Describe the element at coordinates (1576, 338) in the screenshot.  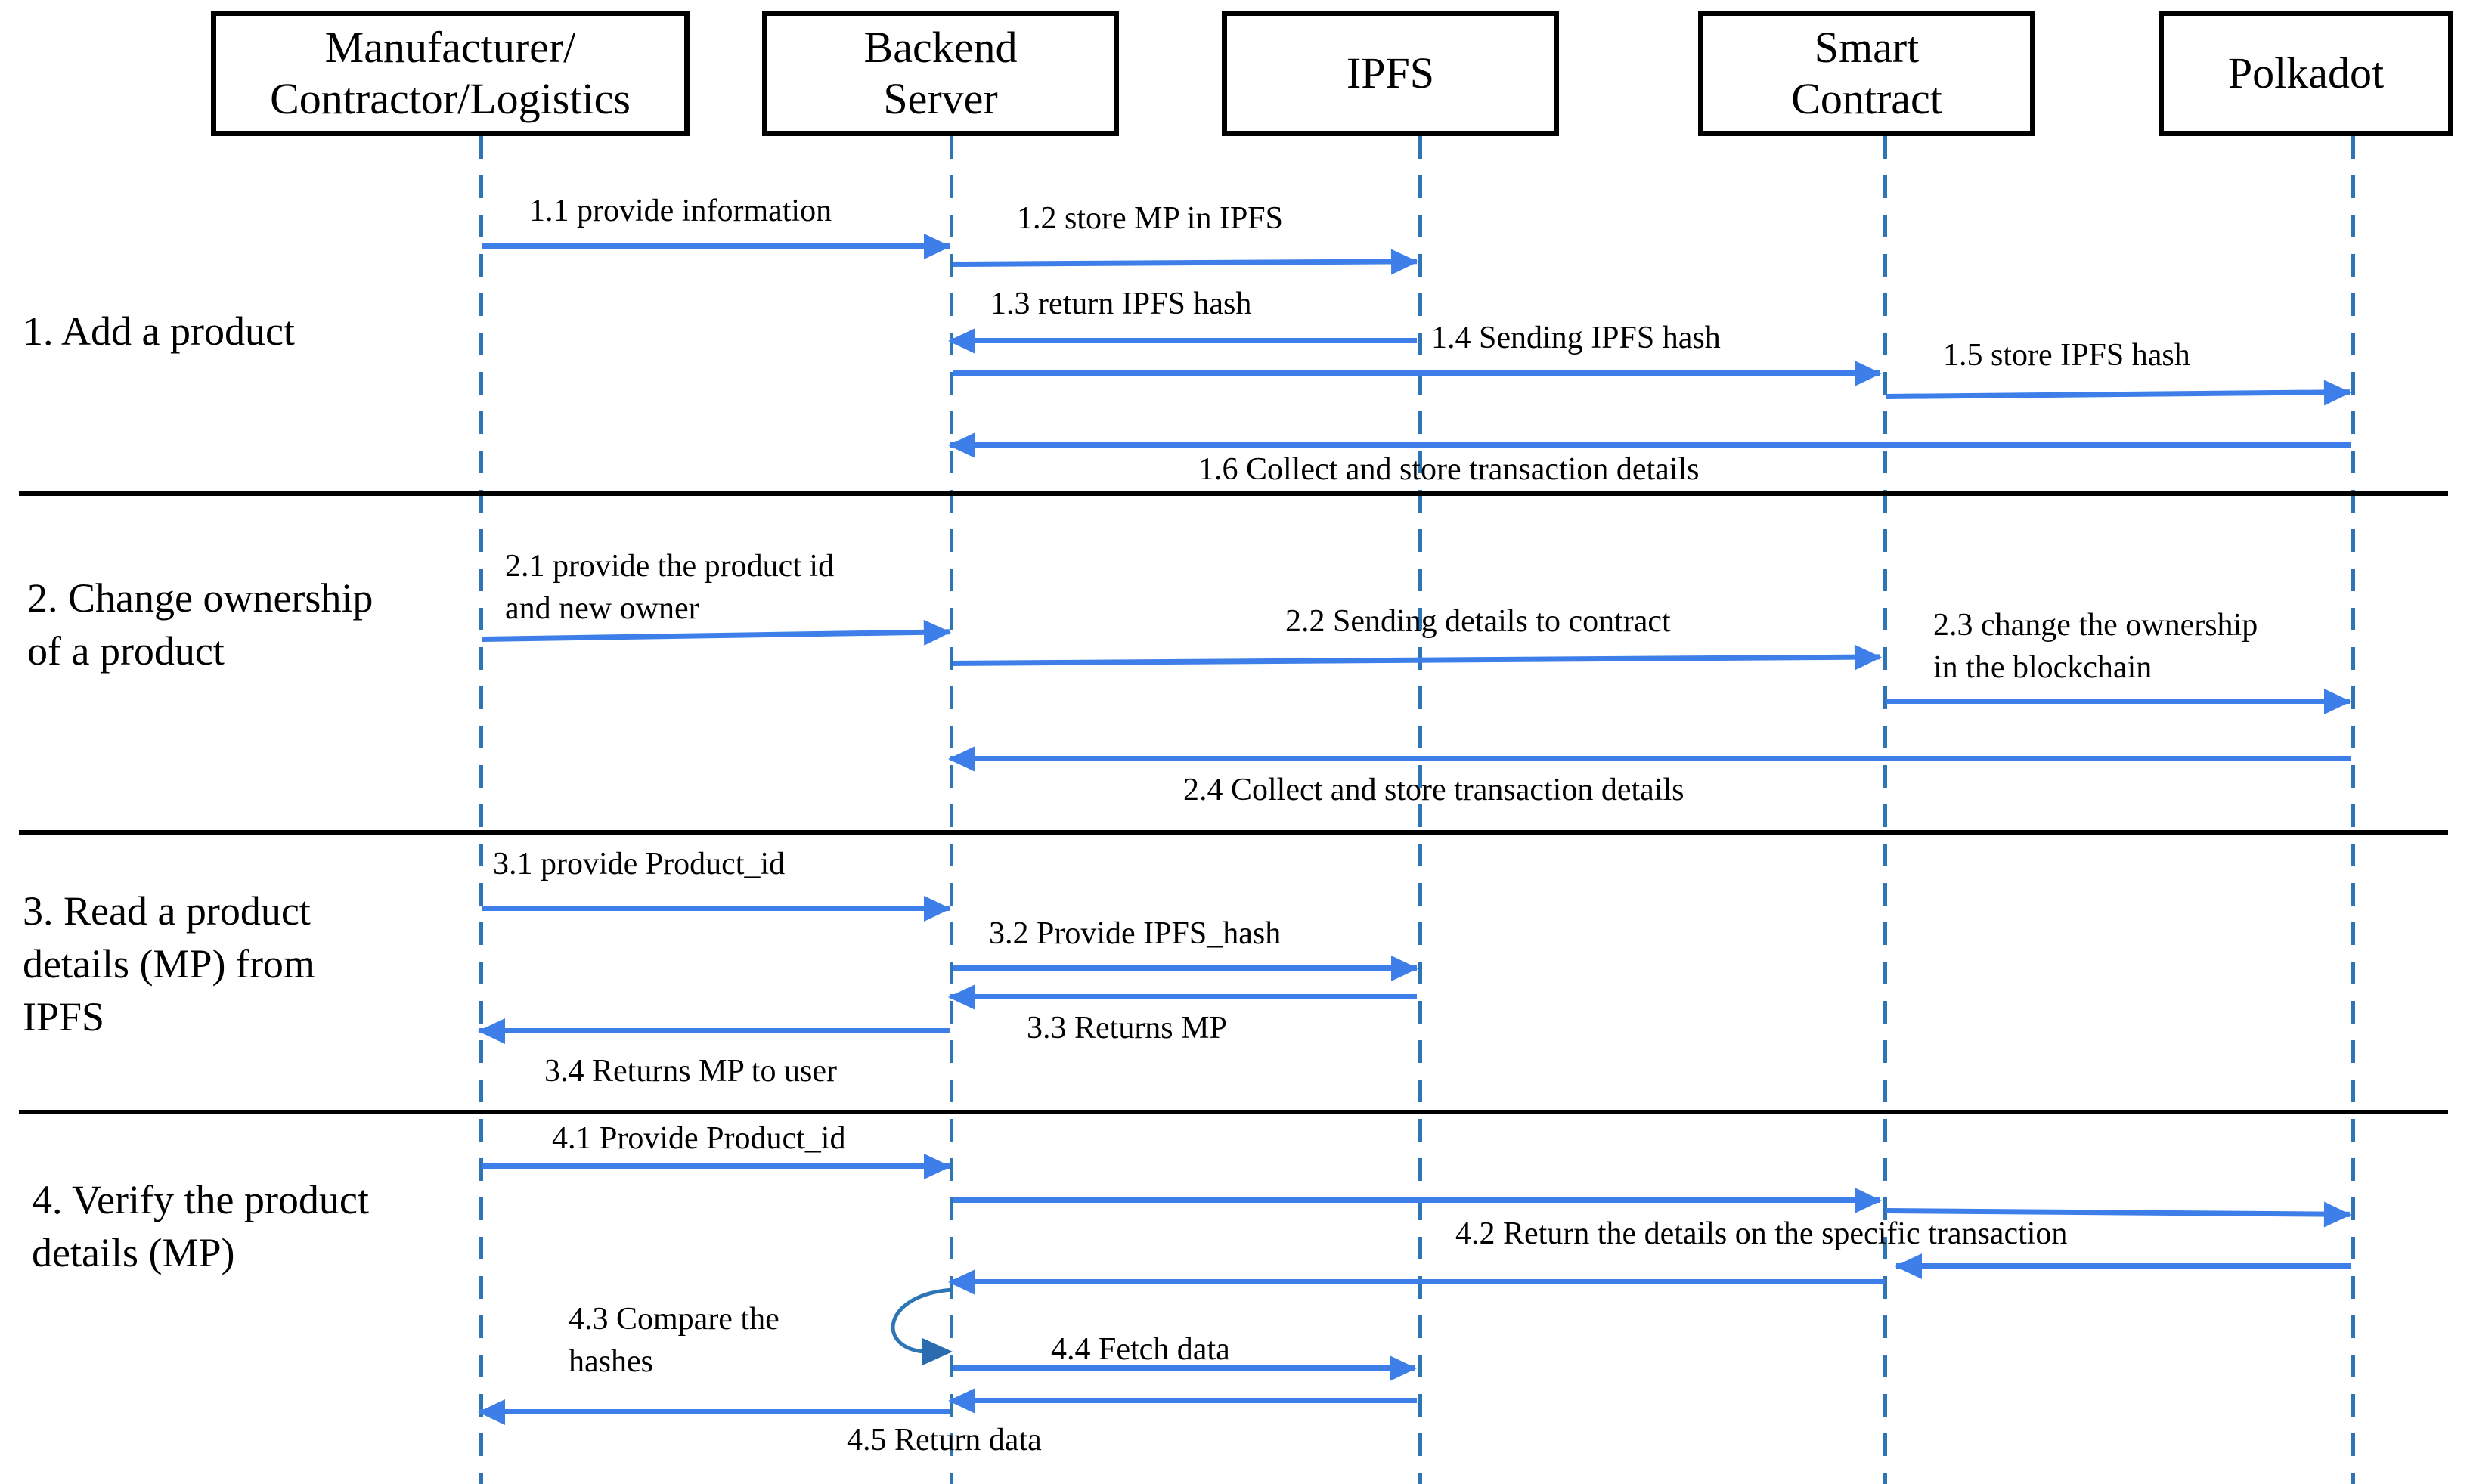
I see `message-label-1-4: 1.4 Sending IPFS hash` at that location.